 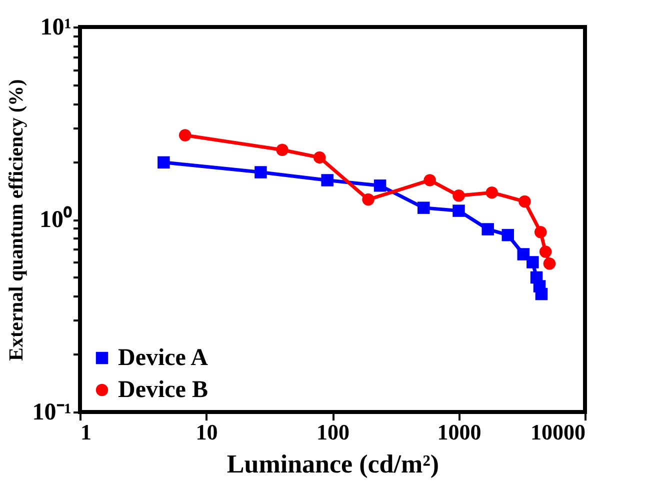 What do you see at coordinates (163, 358) in the screenshot?
I see `legend-label: Device A` at bounding box center [163, 358].